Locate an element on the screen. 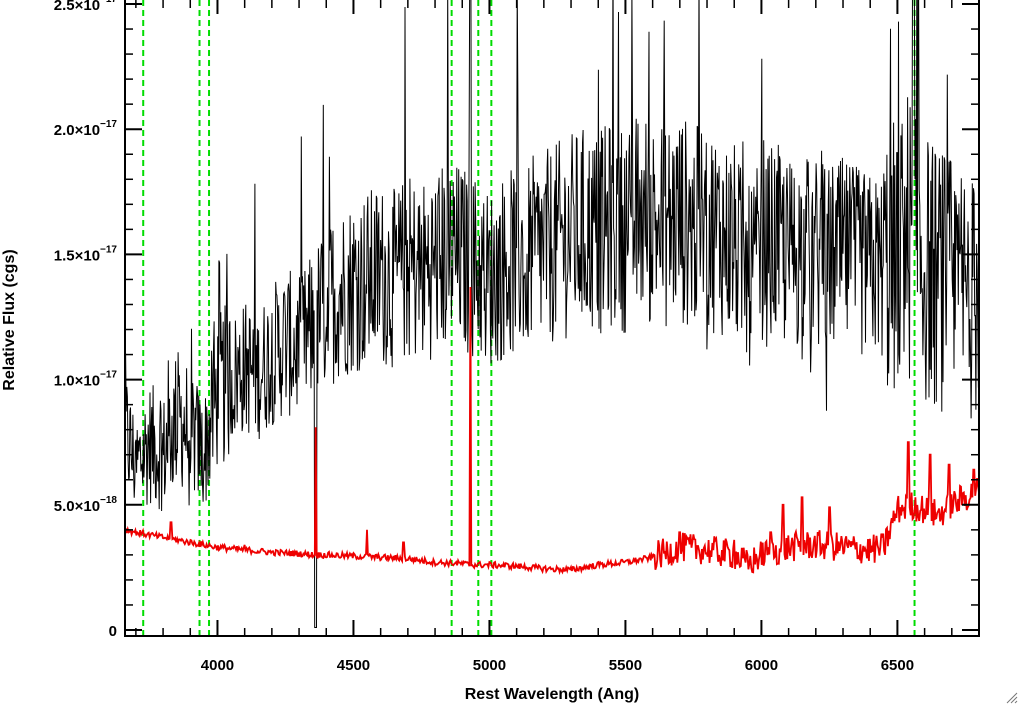 The width and height of the screenshot is (1020, 706). x-tick-label: 5500 is located at coordinates (625, 665).